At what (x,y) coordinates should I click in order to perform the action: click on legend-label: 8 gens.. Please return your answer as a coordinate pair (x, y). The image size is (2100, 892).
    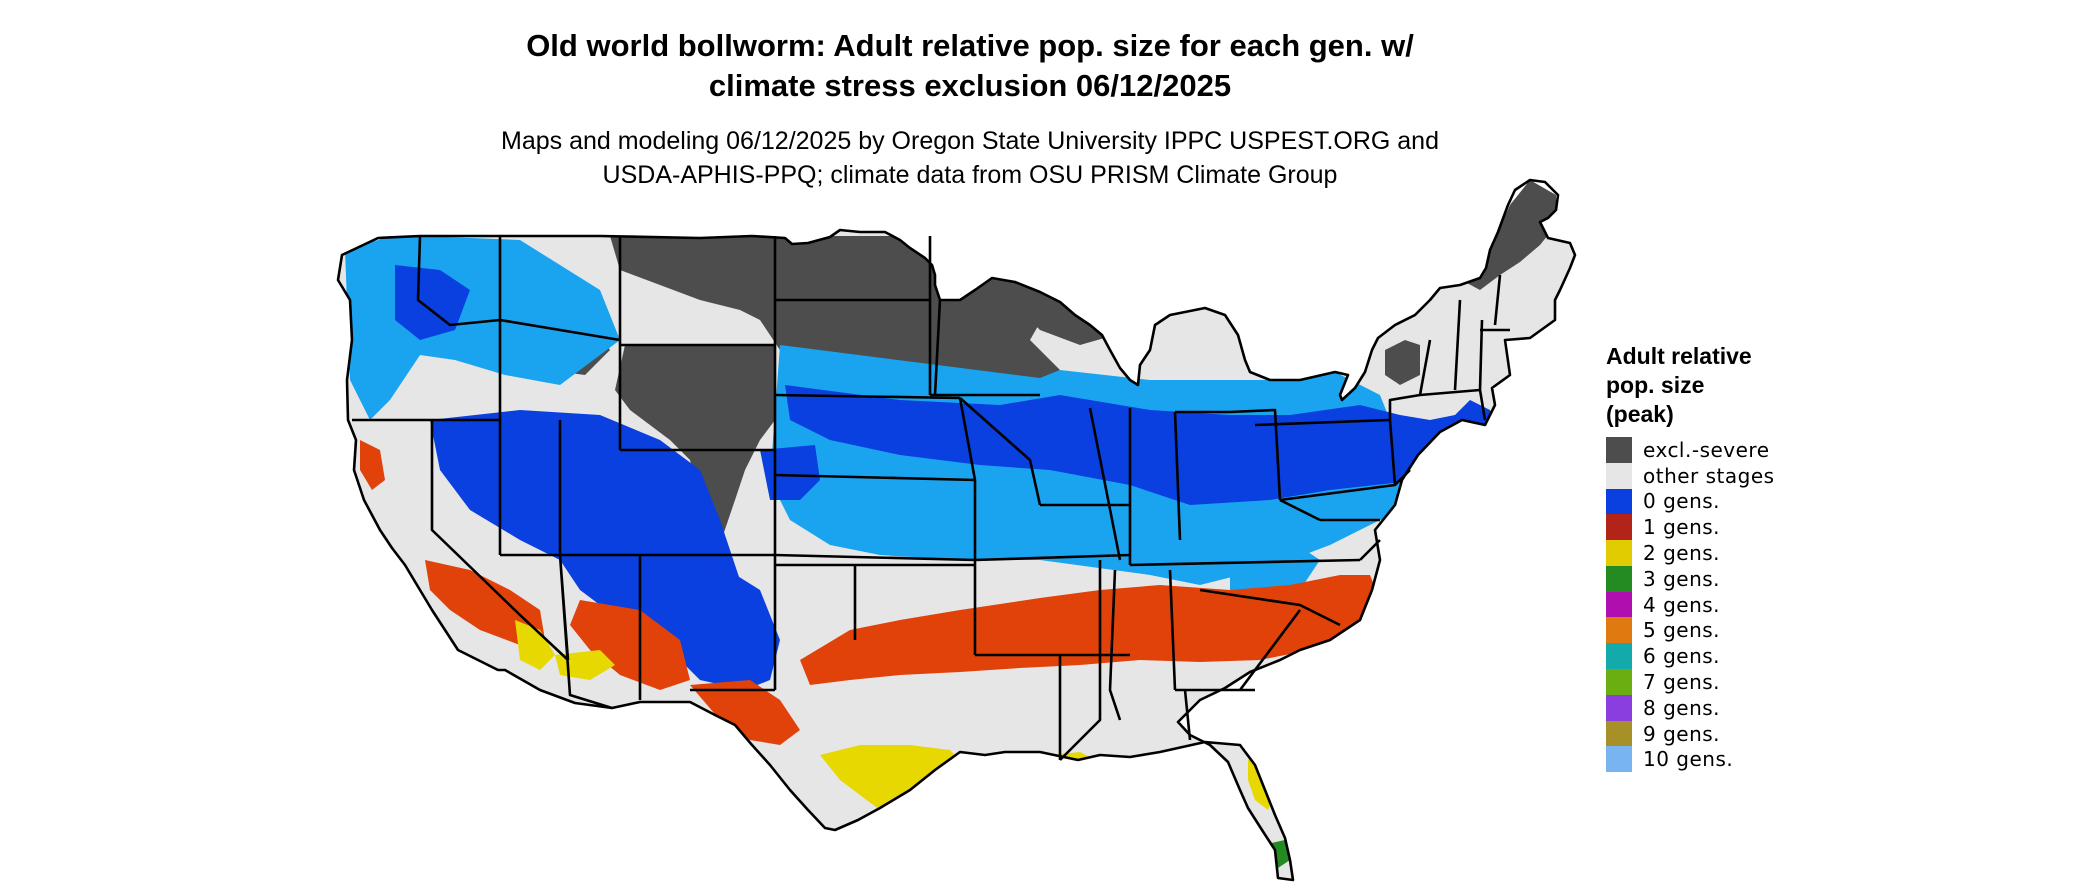
    Looking at the image, I should click on (1682, 707).